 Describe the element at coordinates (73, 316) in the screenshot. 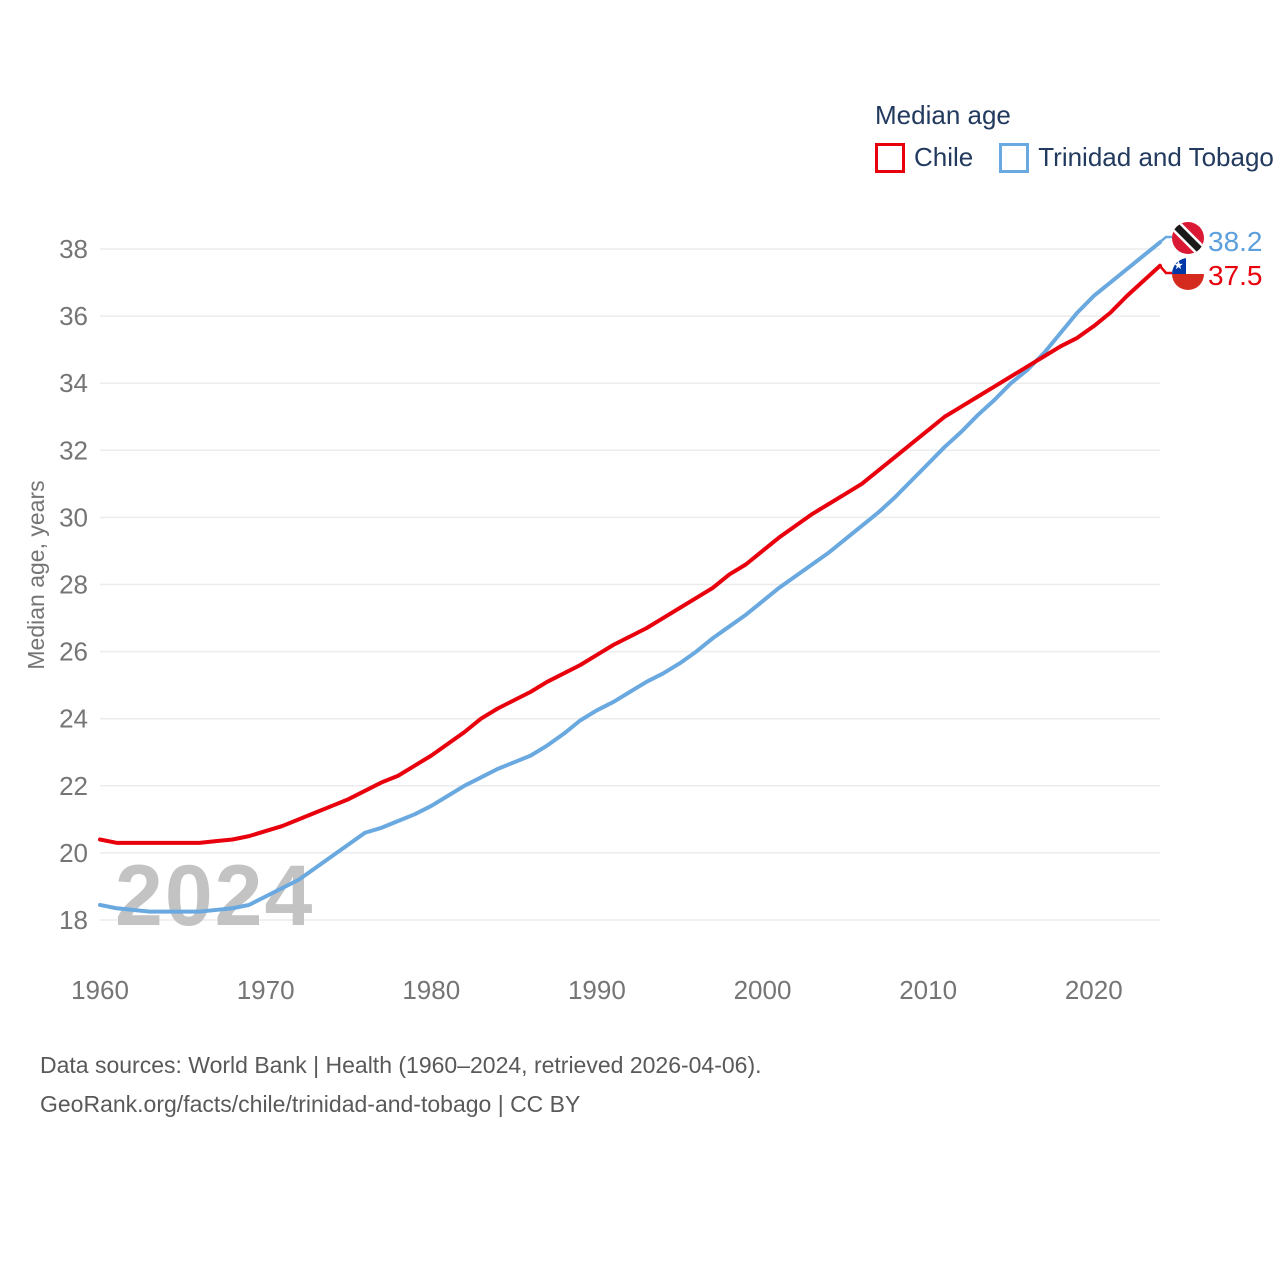

I see `ytick-36: 36` at that location.